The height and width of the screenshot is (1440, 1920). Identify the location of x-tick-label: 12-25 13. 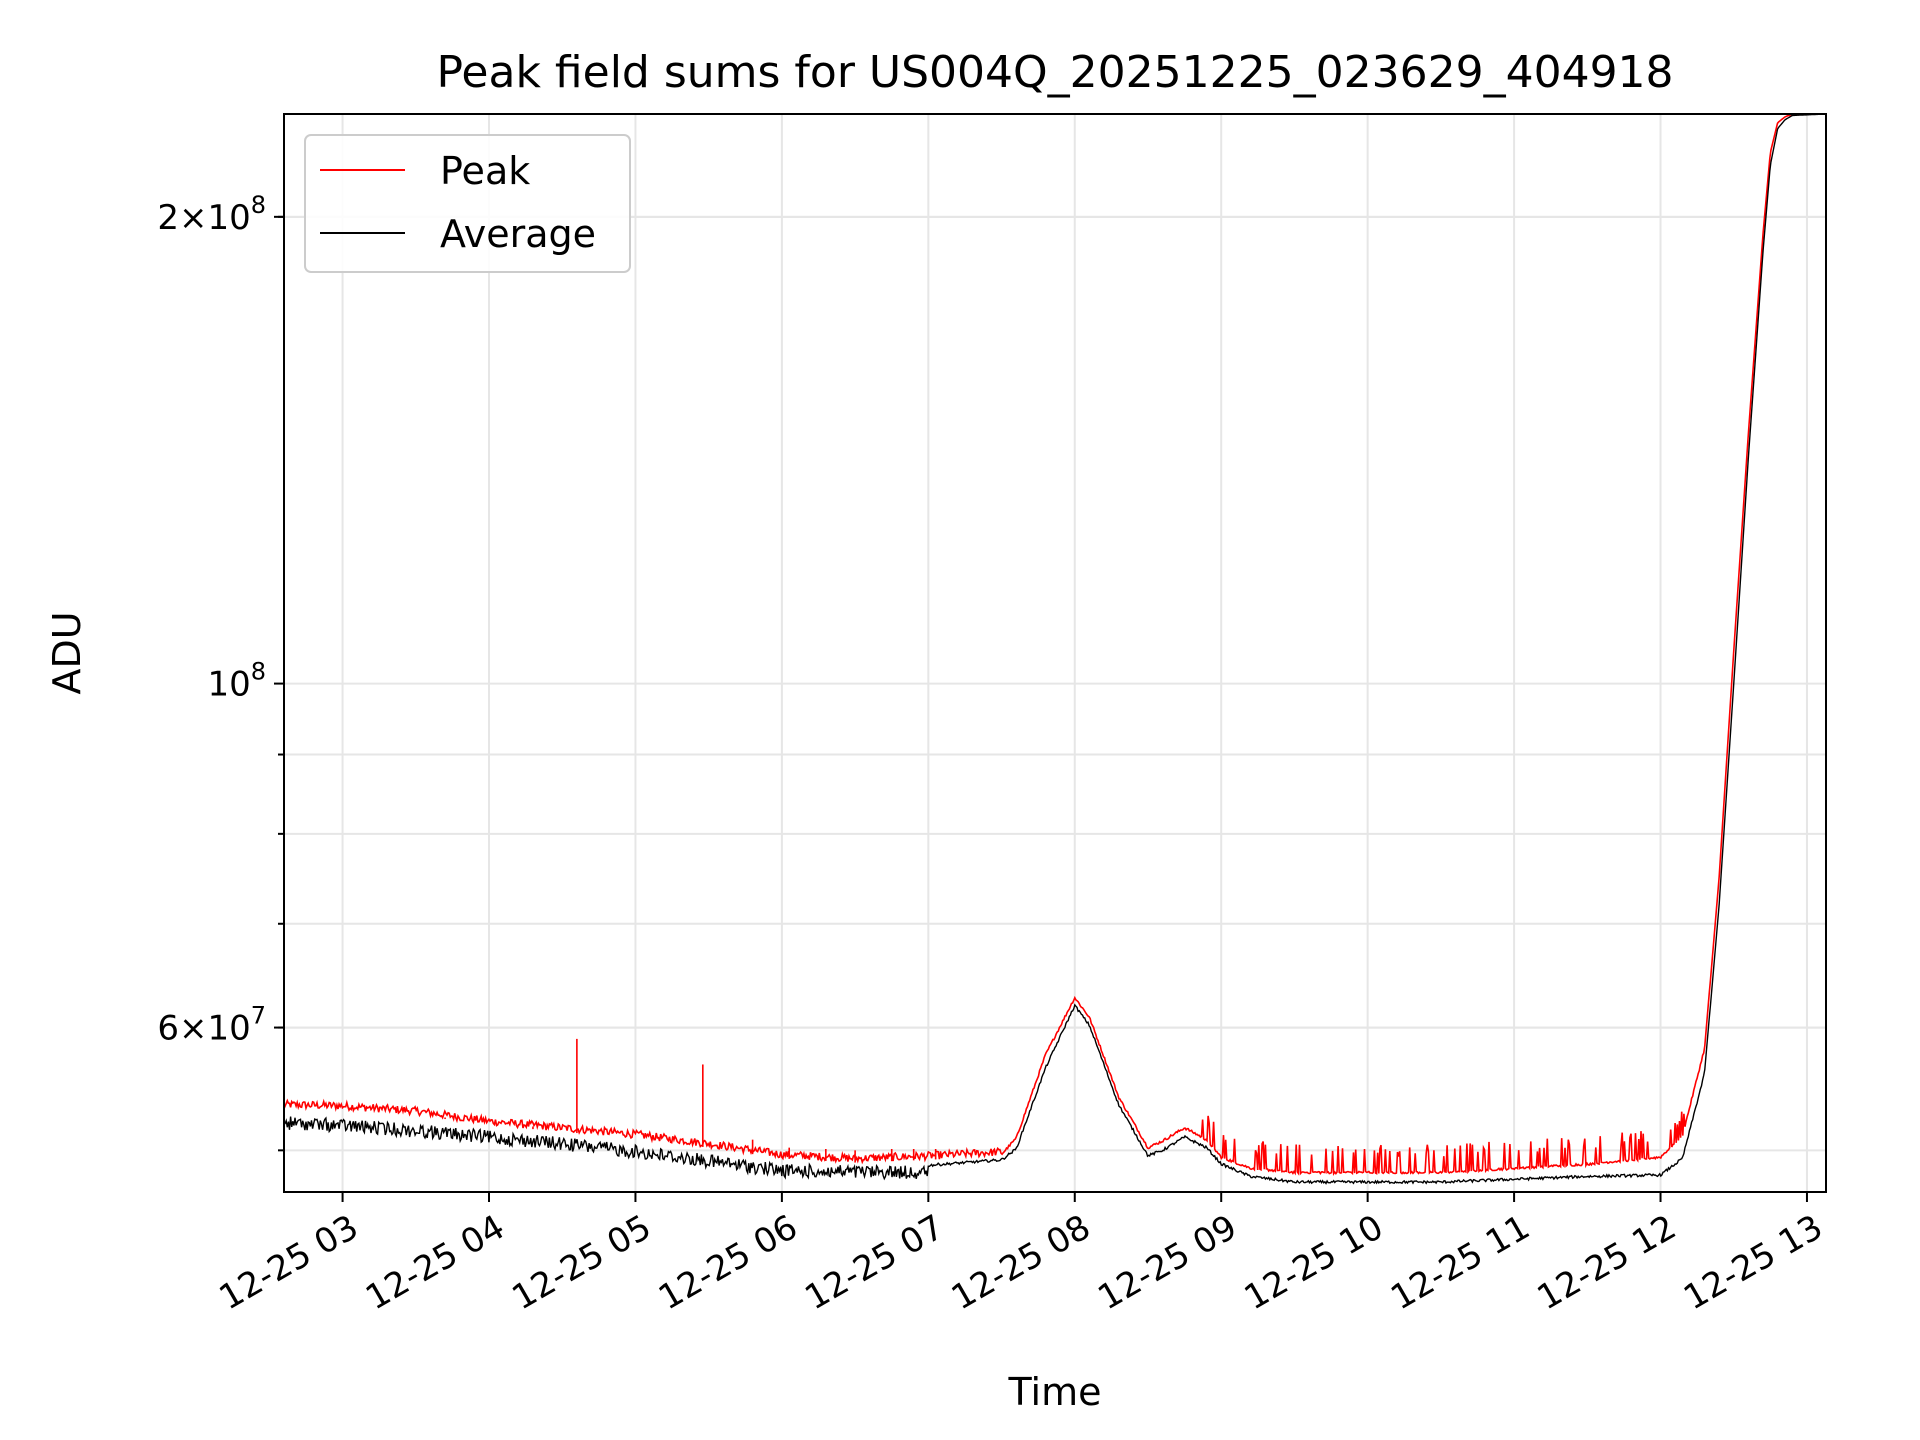
(1753, 1262).